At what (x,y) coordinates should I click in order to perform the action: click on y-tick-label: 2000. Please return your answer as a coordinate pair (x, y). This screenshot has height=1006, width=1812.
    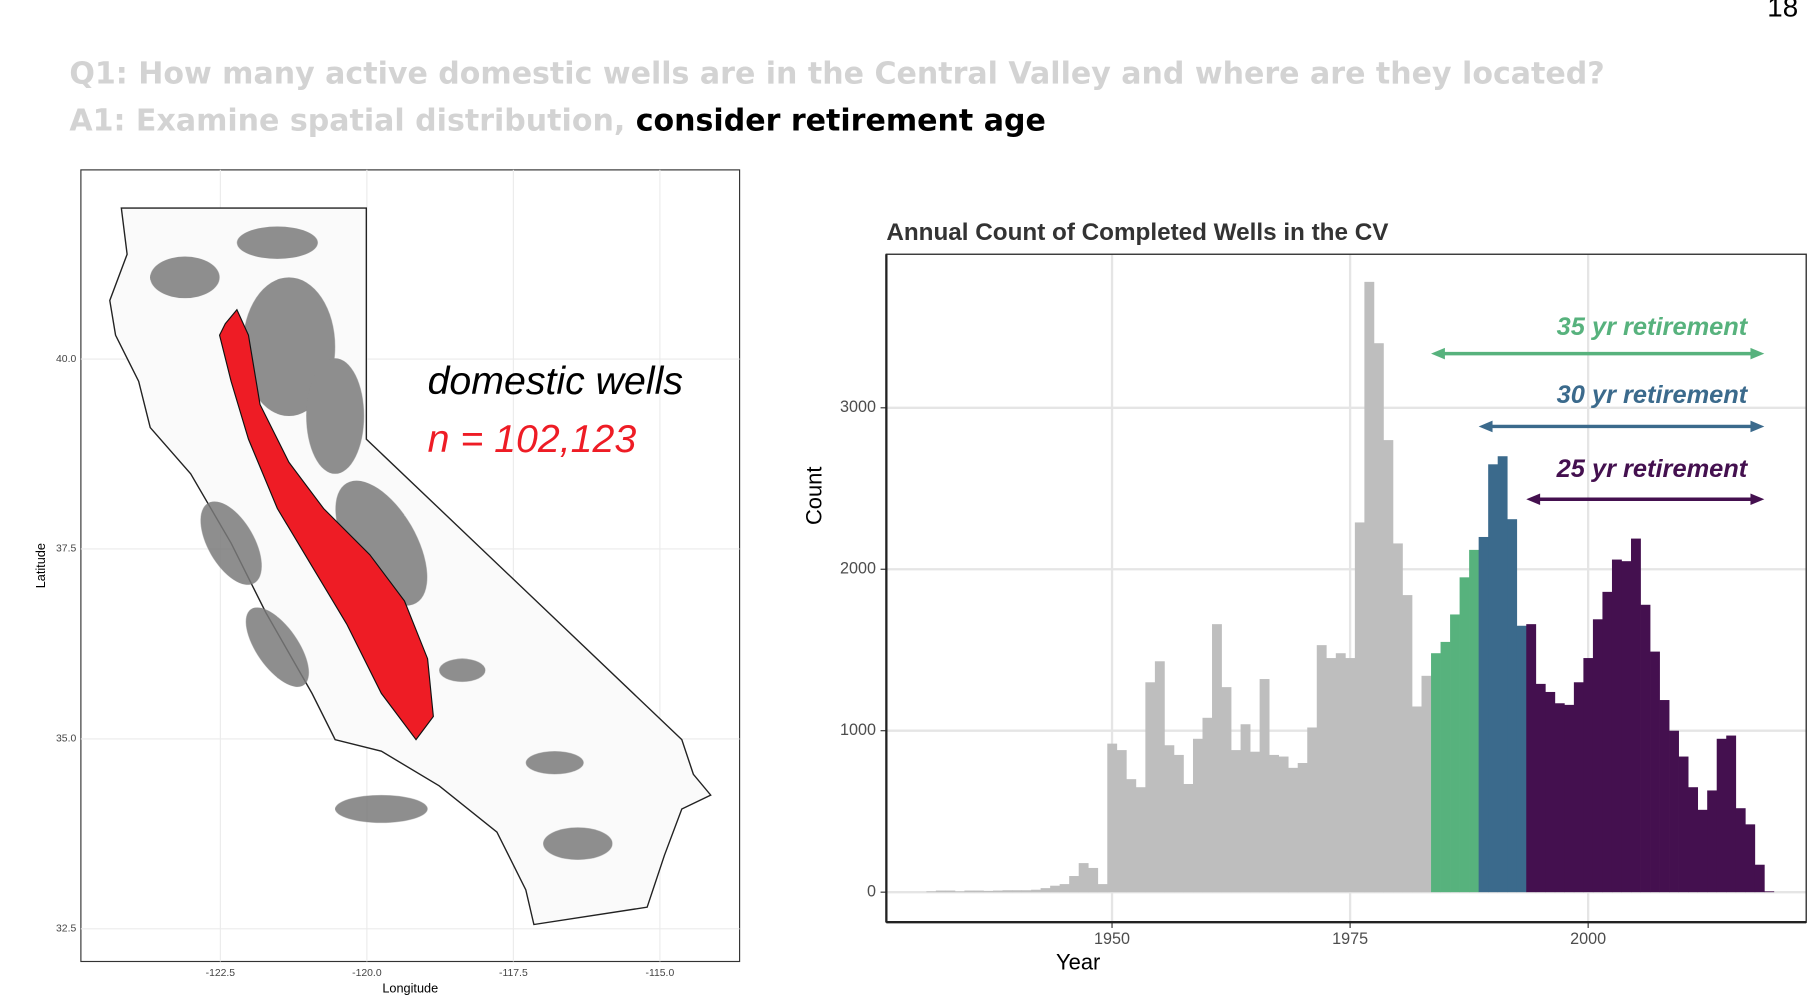
    Looking at the image, I should click on (858, 569).